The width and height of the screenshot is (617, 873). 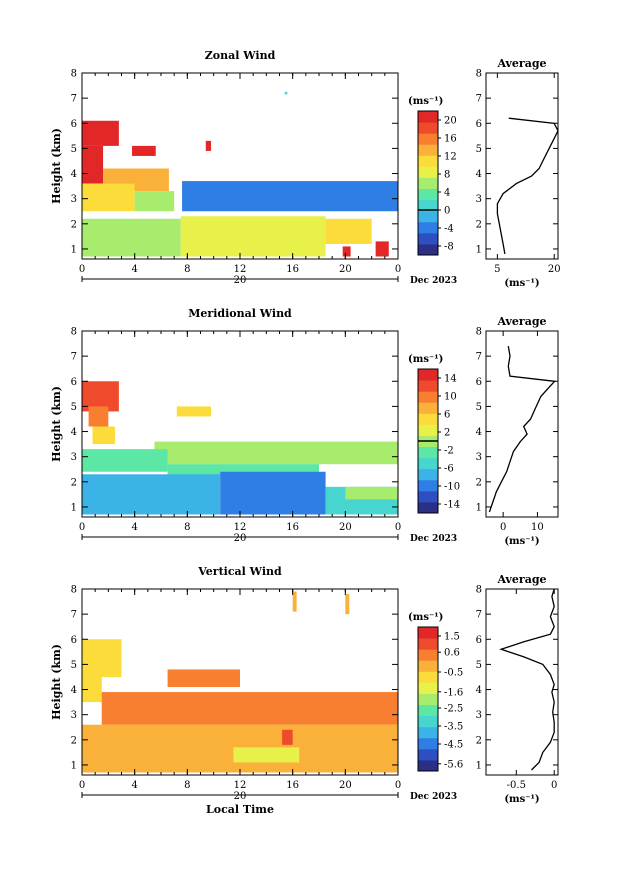 I want to click on colorbar-tick-label: -5.6, so click(x=453, y=764).